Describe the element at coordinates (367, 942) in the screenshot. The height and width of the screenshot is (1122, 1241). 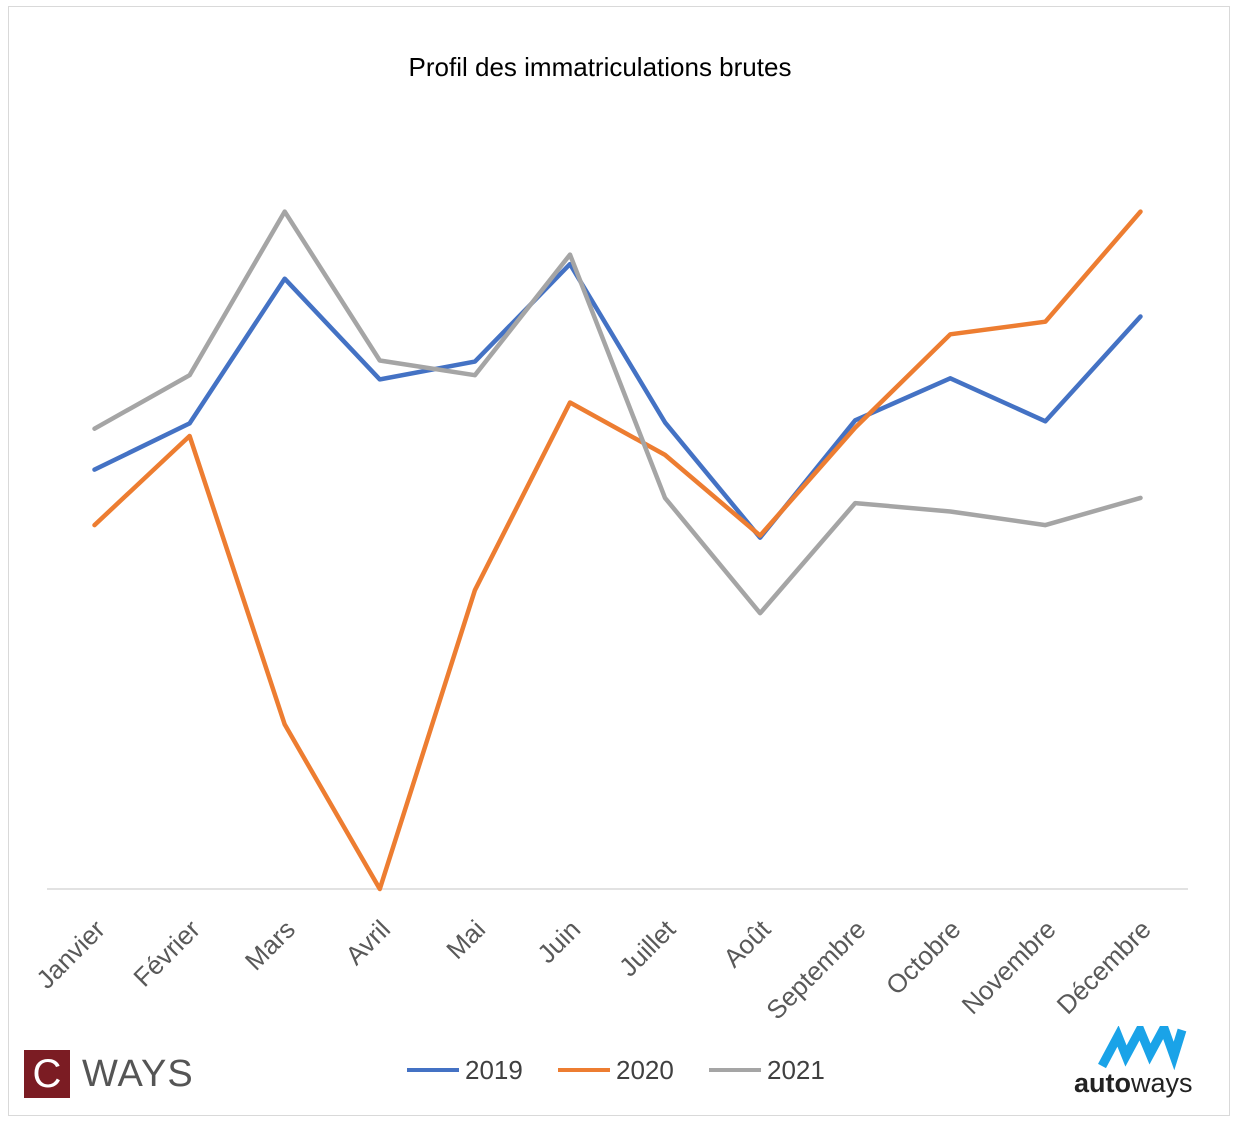
I see `x-tick-label: Avril` at that location.